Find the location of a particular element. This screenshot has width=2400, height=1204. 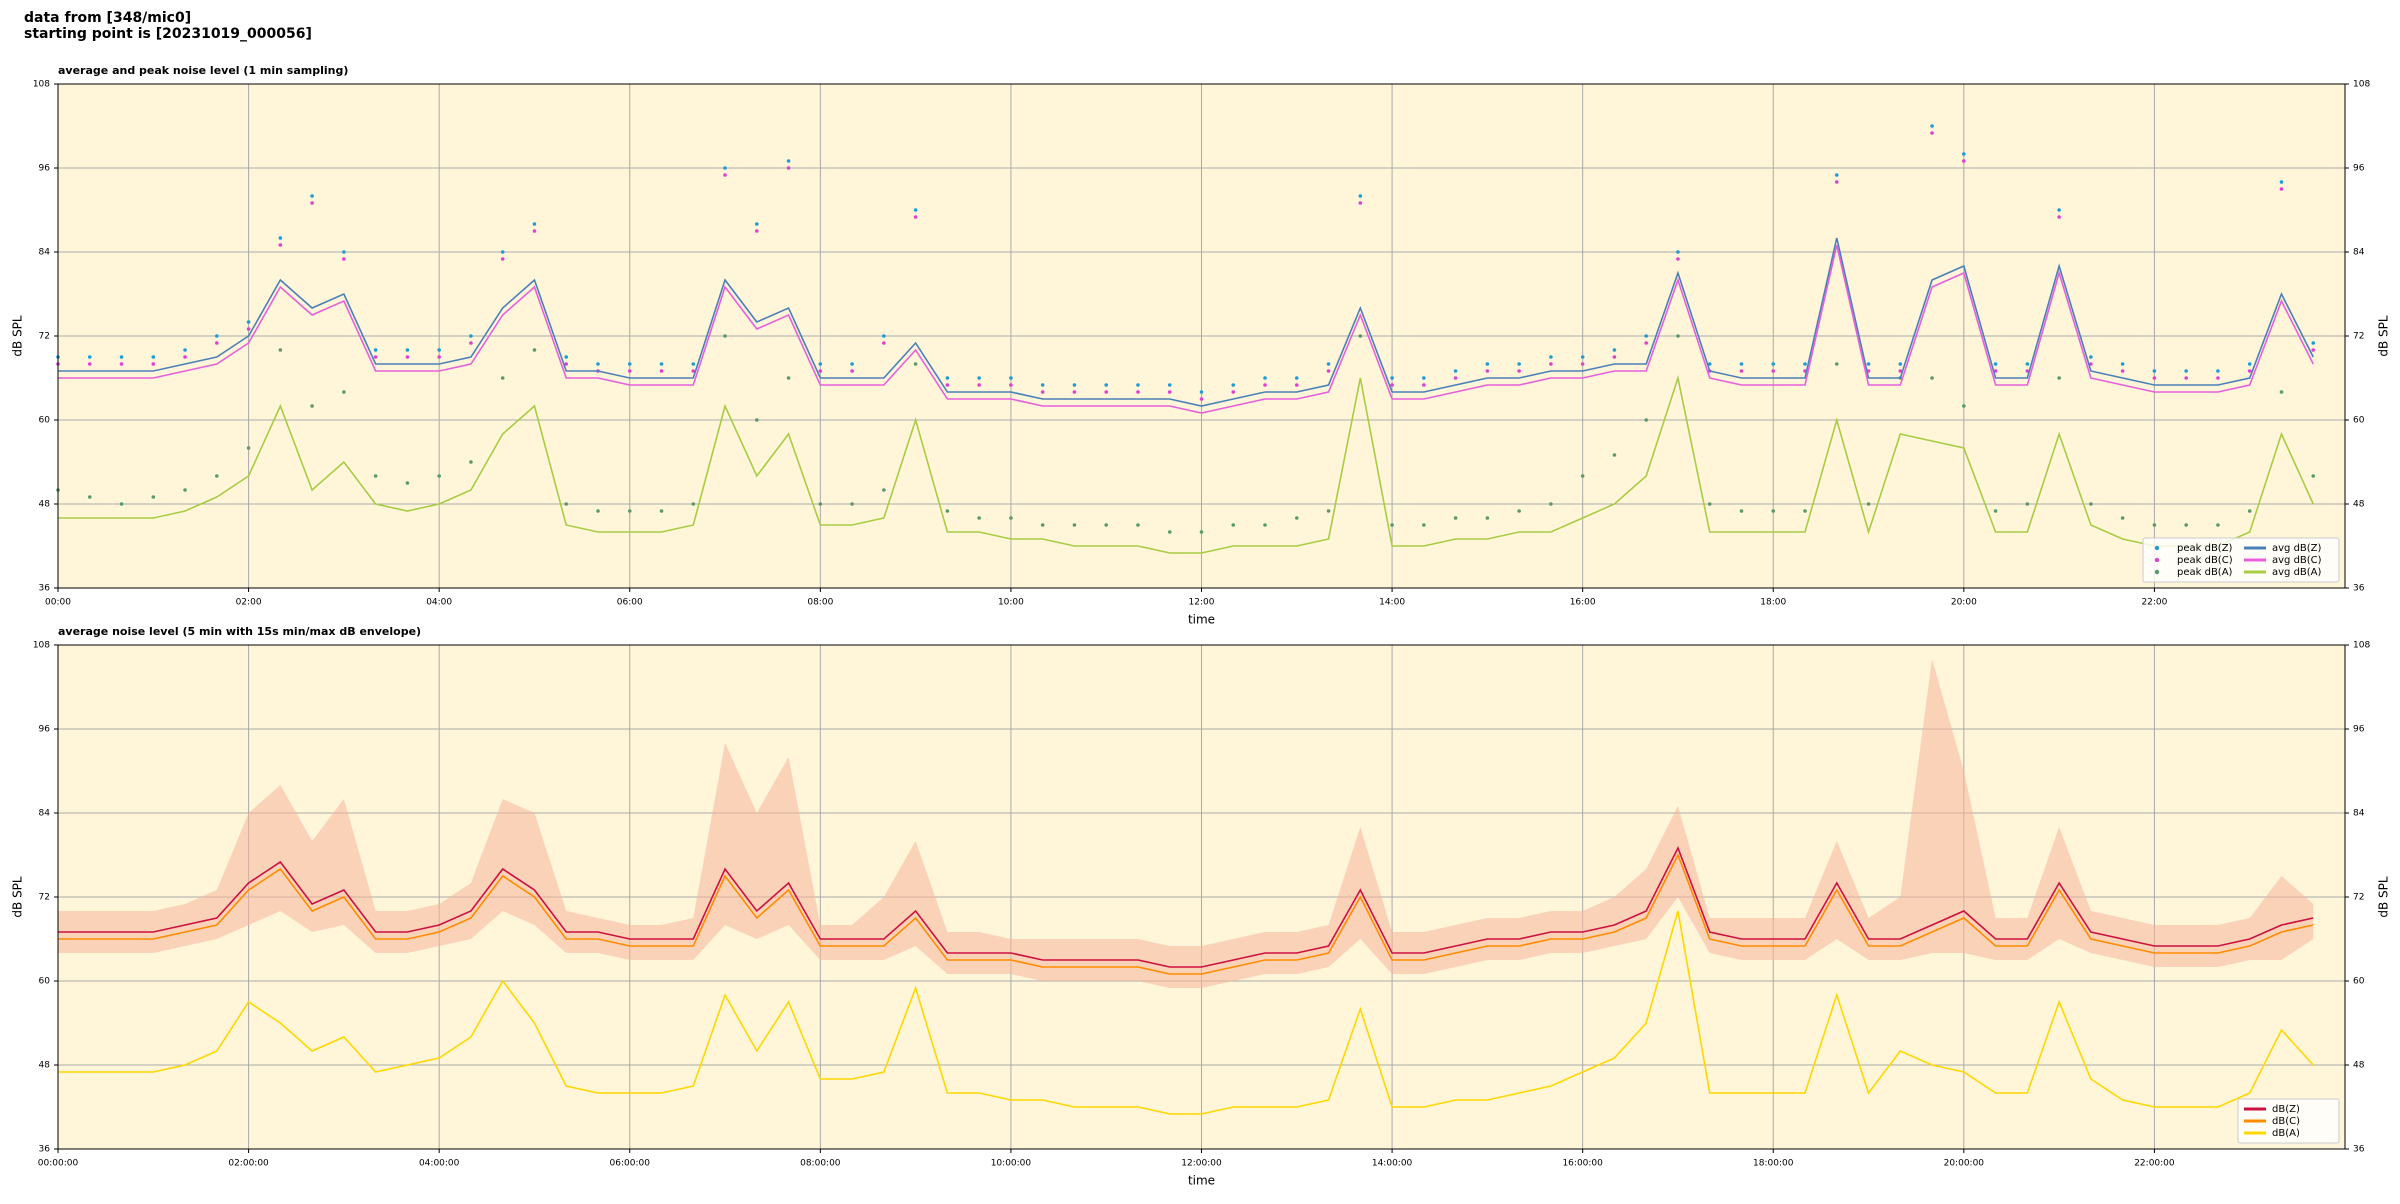

y-tick-label: 60 is located at coordinates (2359, 982).